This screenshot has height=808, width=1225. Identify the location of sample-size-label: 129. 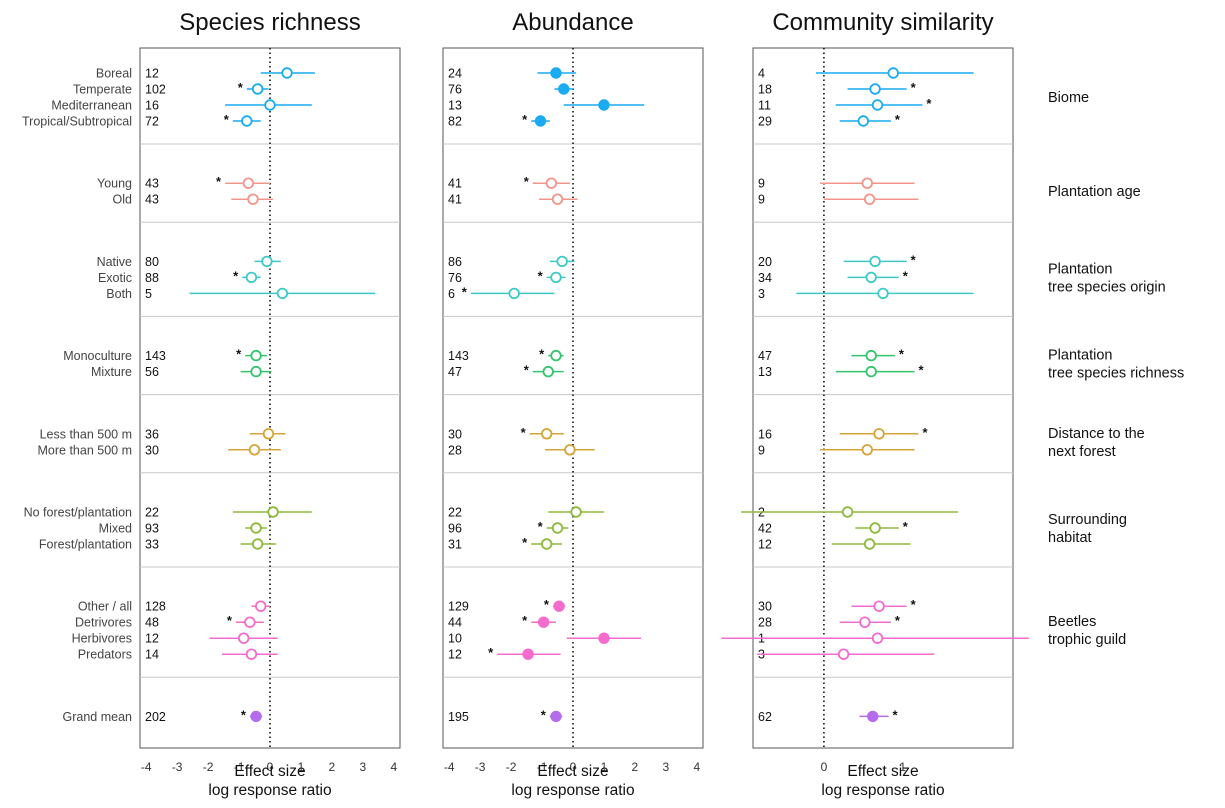
(458, 607).